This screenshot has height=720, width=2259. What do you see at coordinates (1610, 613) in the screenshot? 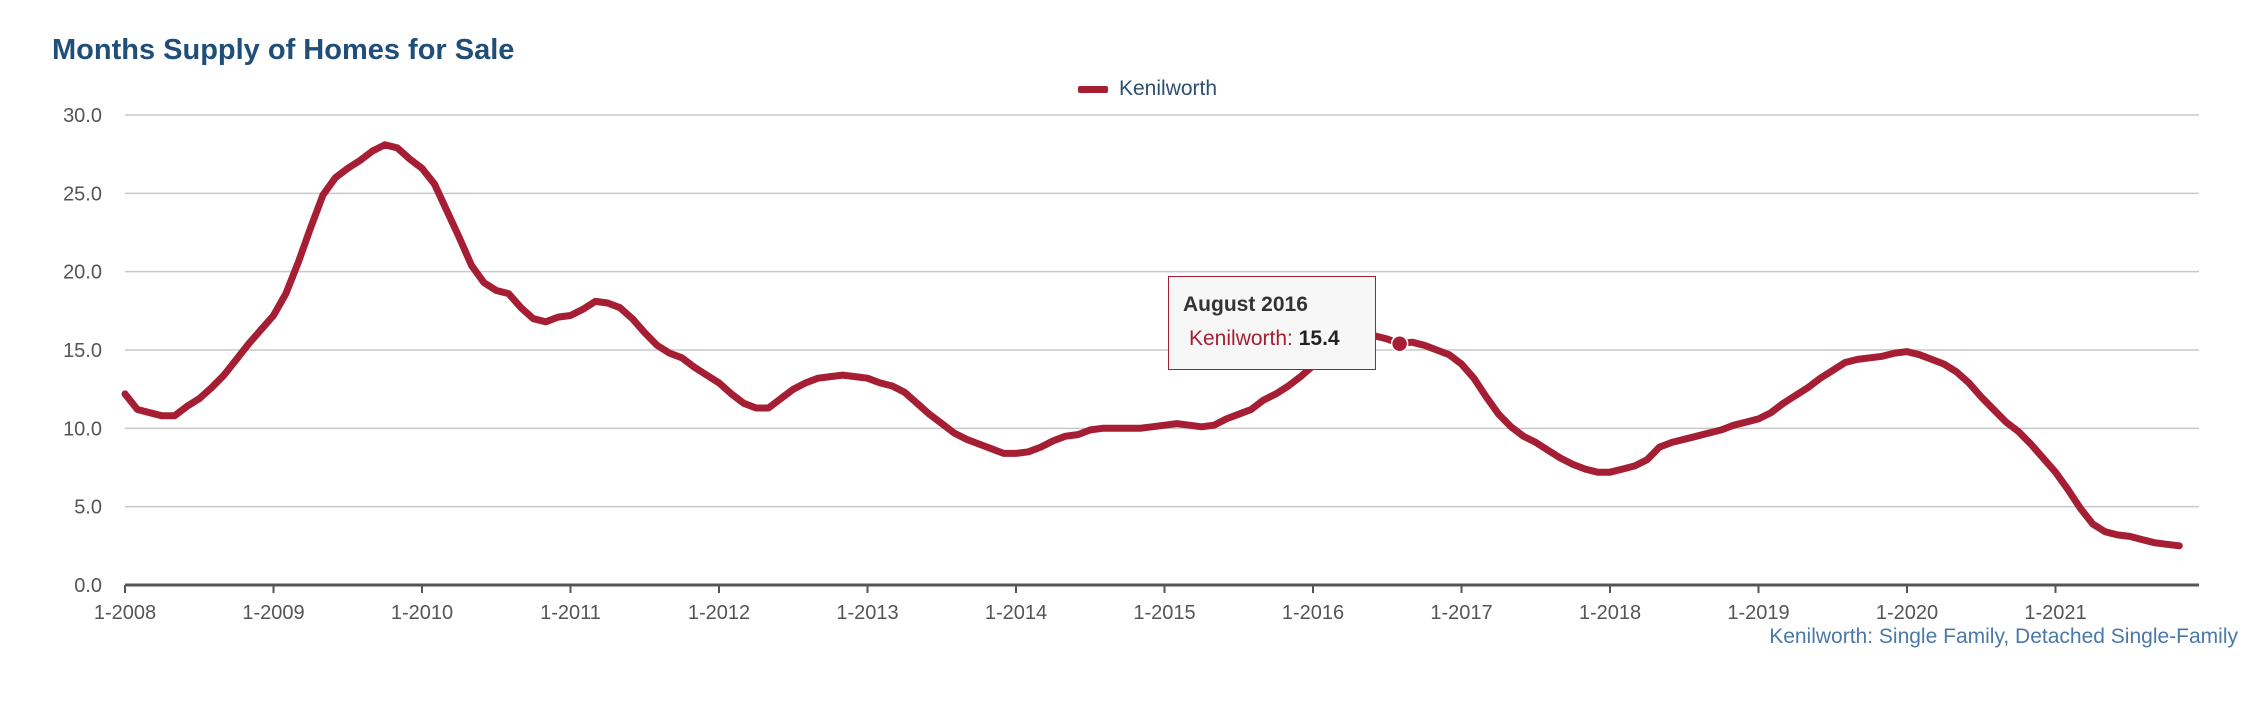
I see `x-tick-label: 1-2018` at bounding box center [1610, 613].